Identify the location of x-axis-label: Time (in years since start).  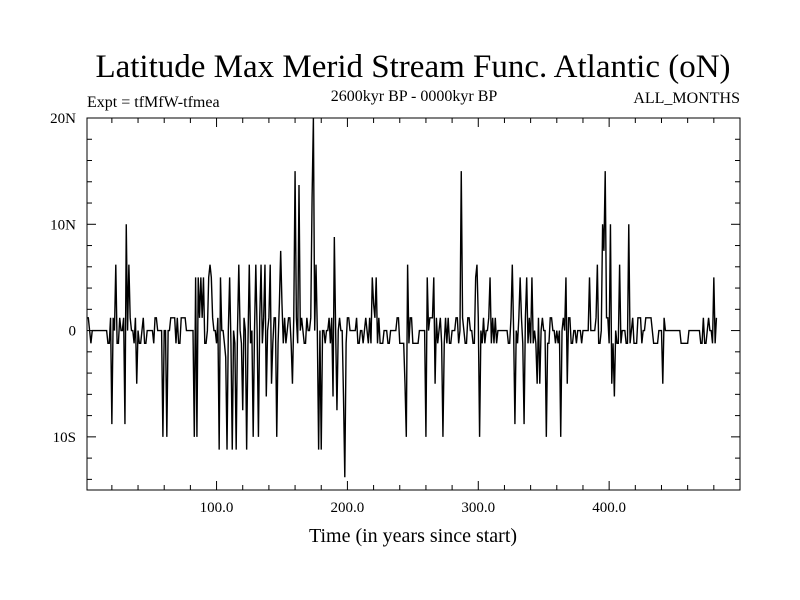
(413, 536).